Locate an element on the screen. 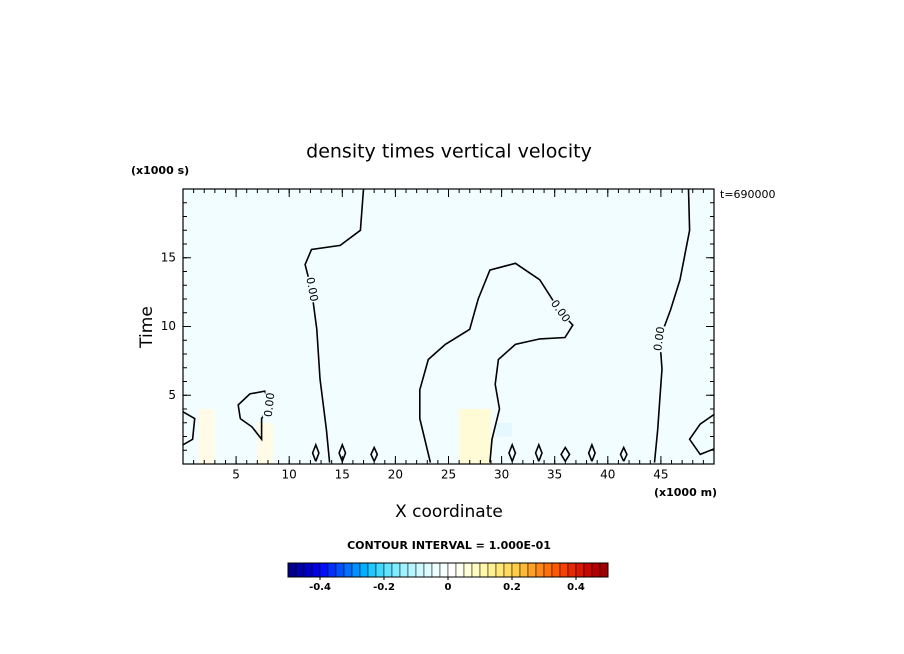 The image size is (904, 654). time-label: t=690000 is located at coordinates (748, 194).